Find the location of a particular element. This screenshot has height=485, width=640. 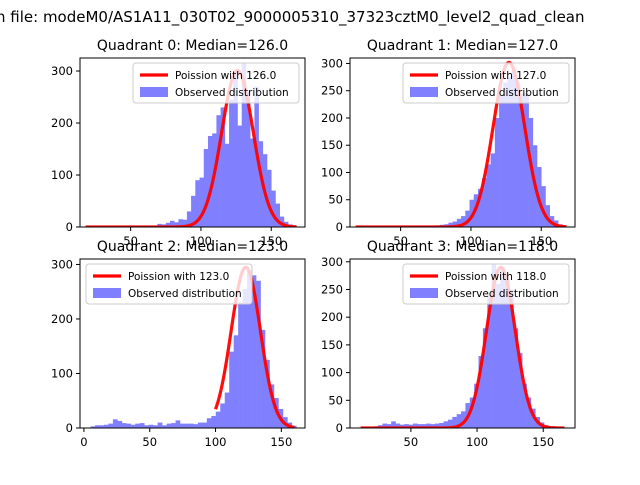

y-tick-label: 50 is located at coordinates (335, 200).